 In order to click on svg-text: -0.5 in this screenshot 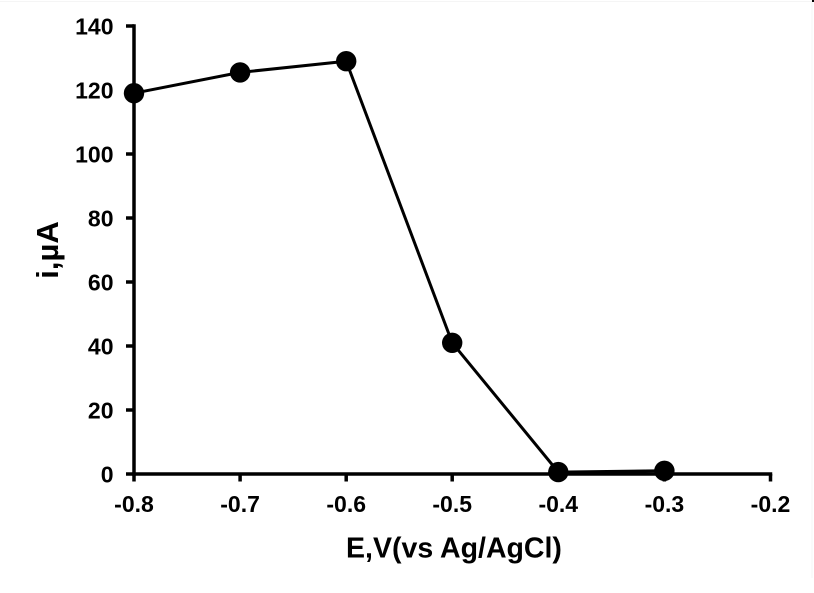, I will do `click(452, 504)`.